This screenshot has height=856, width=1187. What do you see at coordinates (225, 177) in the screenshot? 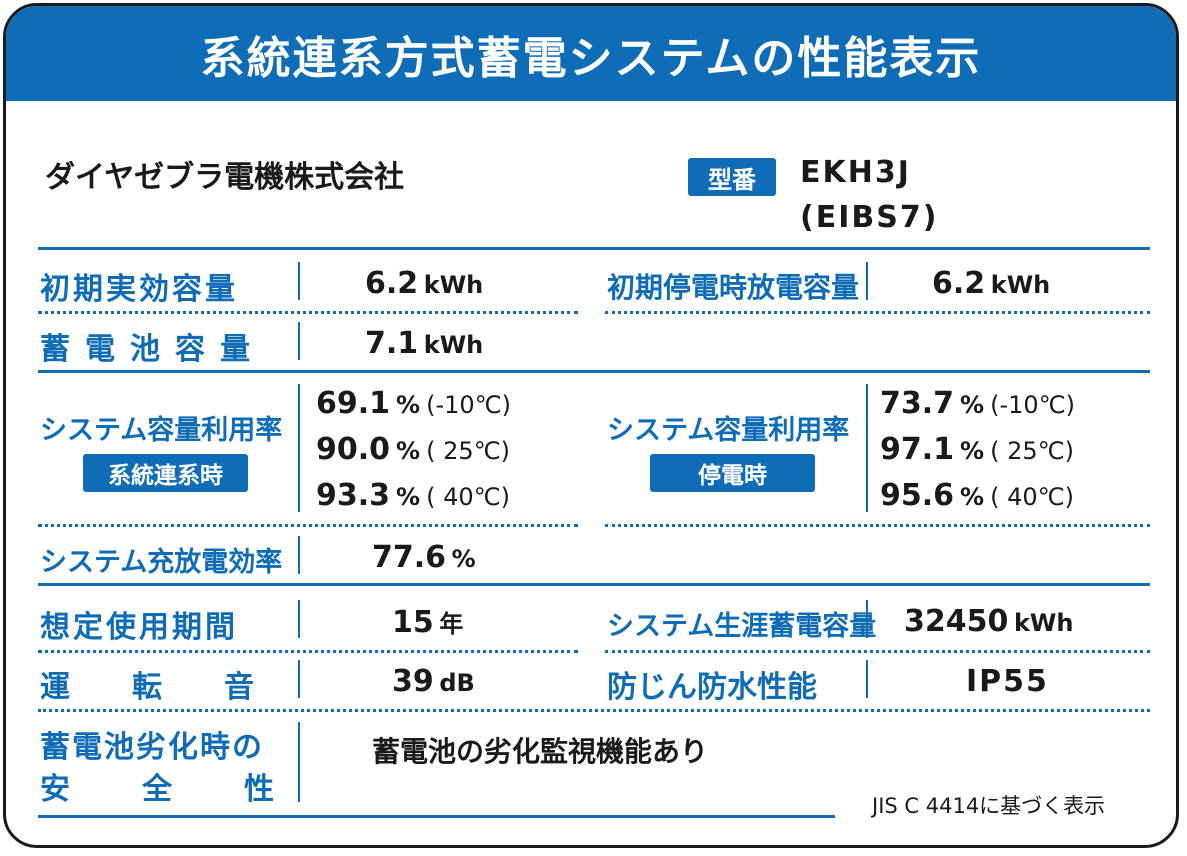
I see `company-name: ダイヤゼブラ電機株式会社` at bounding box center [225, 177].